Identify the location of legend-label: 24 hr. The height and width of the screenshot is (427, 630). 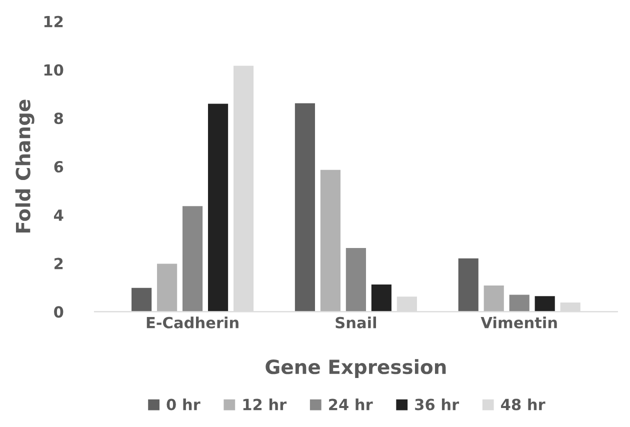
(351, 404).